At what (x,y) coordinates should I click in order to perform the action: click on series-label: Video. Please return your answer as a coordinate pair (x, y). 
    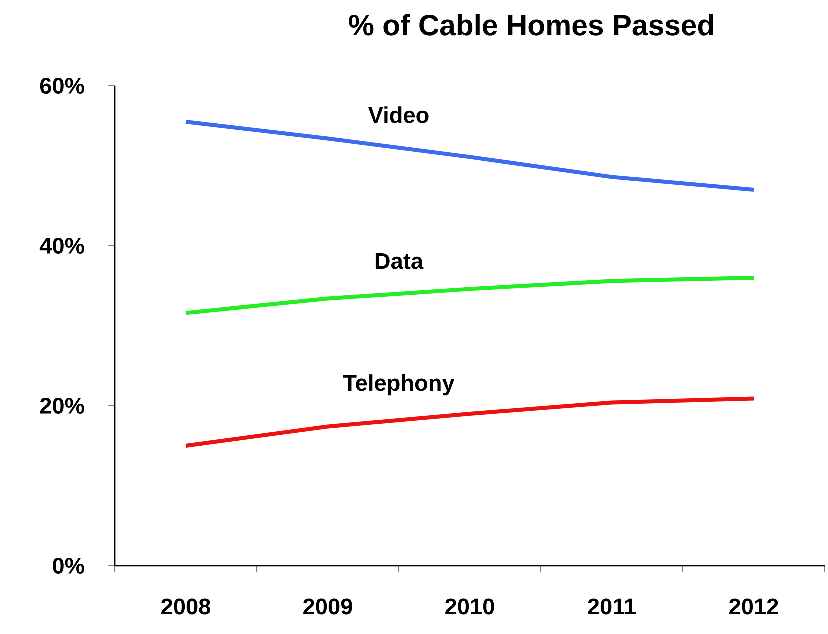
    Looking at the image, I should click on (398, 115).